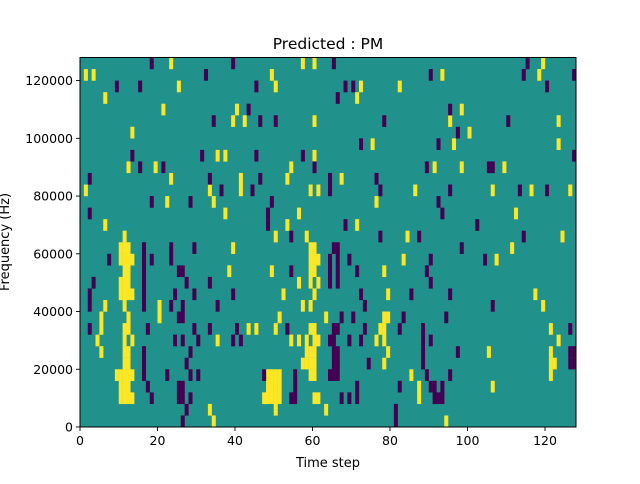  What do you see at coordinates (313, 440) in the screenshot?
I see `x-tick-label: 60` at bounding box center [313, 440].